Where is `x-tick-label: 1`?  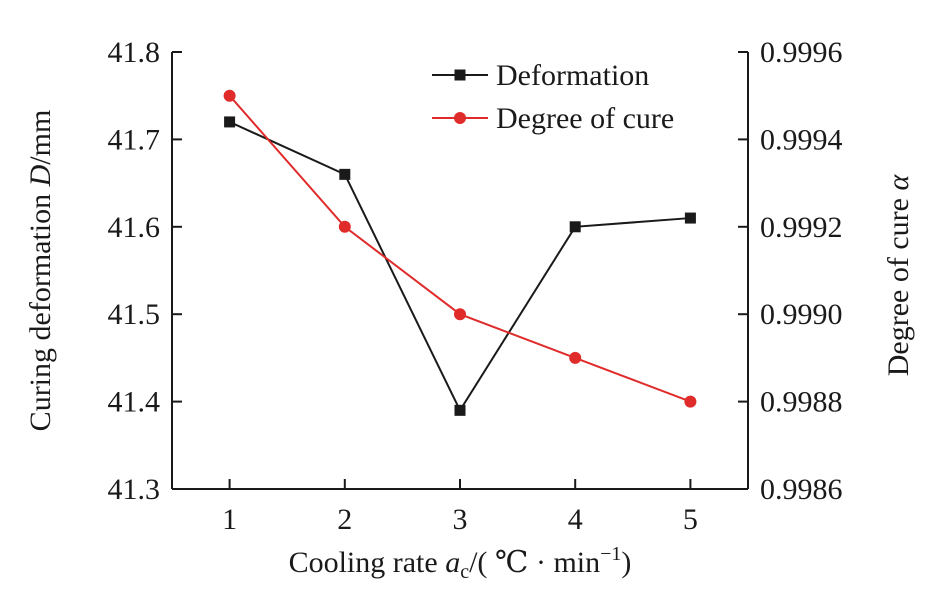 x-tick-label: 1 is located at coordinates (229, 519).